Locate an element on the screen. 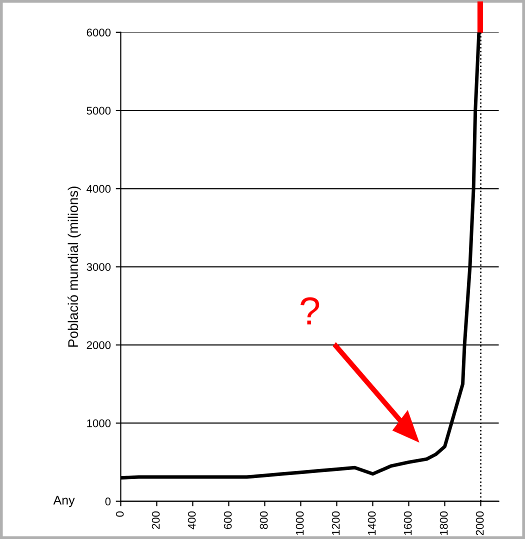 This screenshot has height=539, width=525. y-axis-title: Població mundial (milions) is located at coordinates (74, 266).